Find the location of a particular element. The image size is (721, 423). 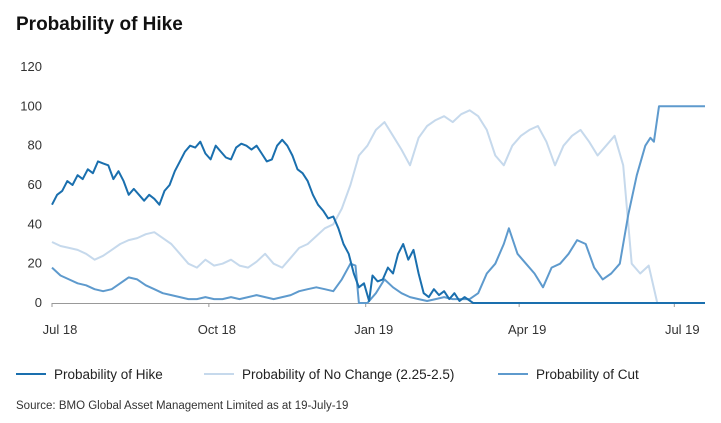

x-tick-label: Oct 18 is located at coordinates (217, 329).